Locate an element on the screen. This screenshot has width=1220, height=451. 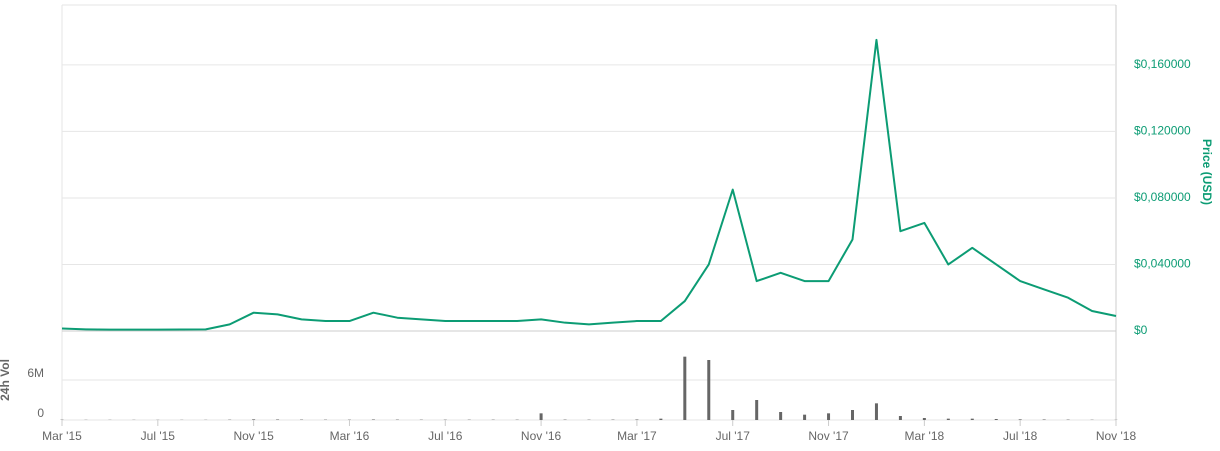
x-tick-label: Nov '16 is located at coordinates (541, 436).